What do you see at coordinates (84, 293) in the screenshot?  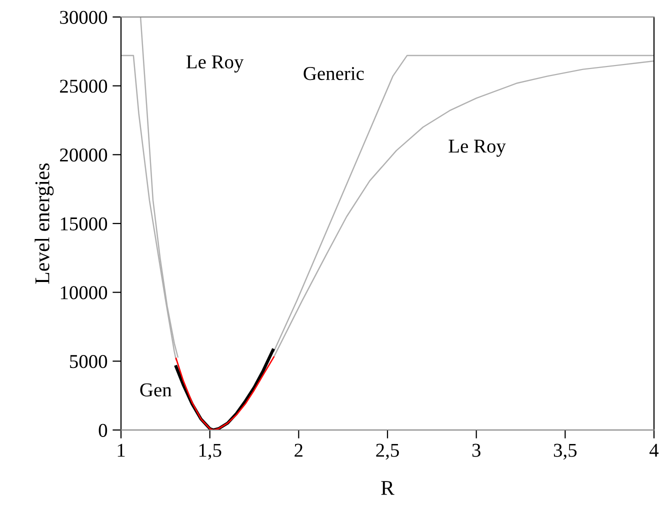 I see `y-tick-label: 10000` at bounding box center [84, 293].